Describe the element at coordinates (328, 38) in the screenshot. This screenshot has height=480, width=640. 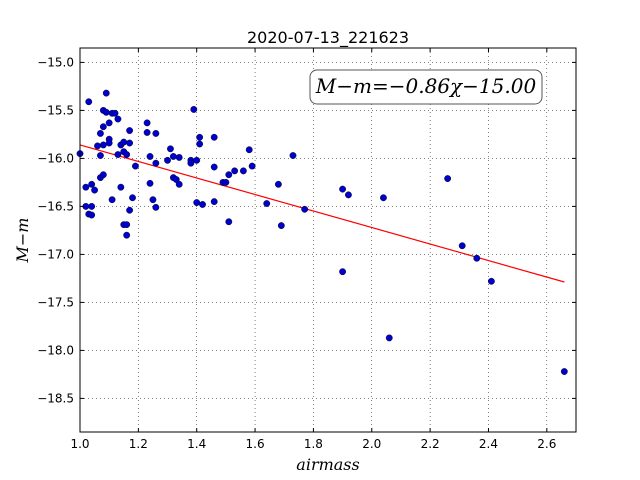
I see `chart-title: 2020-07-13_221623` at that location.